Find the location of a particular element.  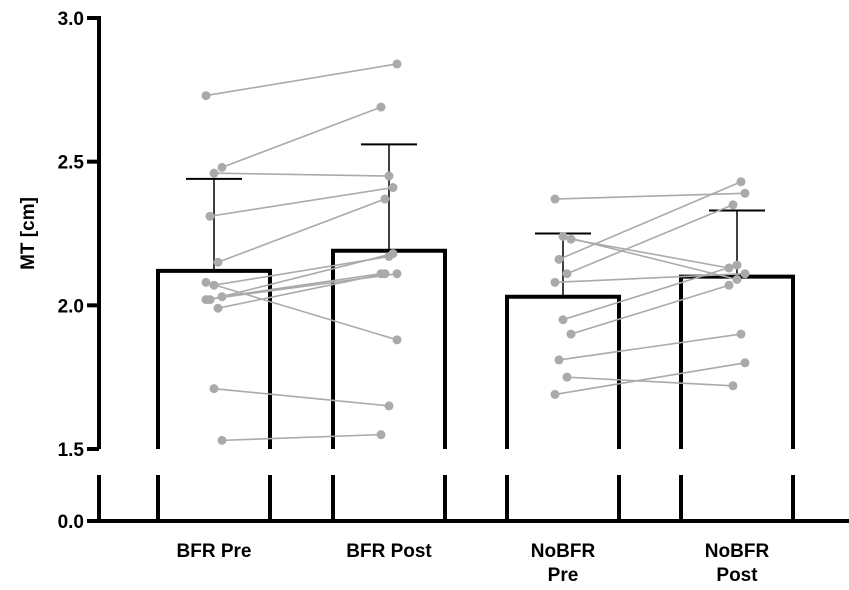

y-tick-label: 2.0 is located at coordinates (71, 306).